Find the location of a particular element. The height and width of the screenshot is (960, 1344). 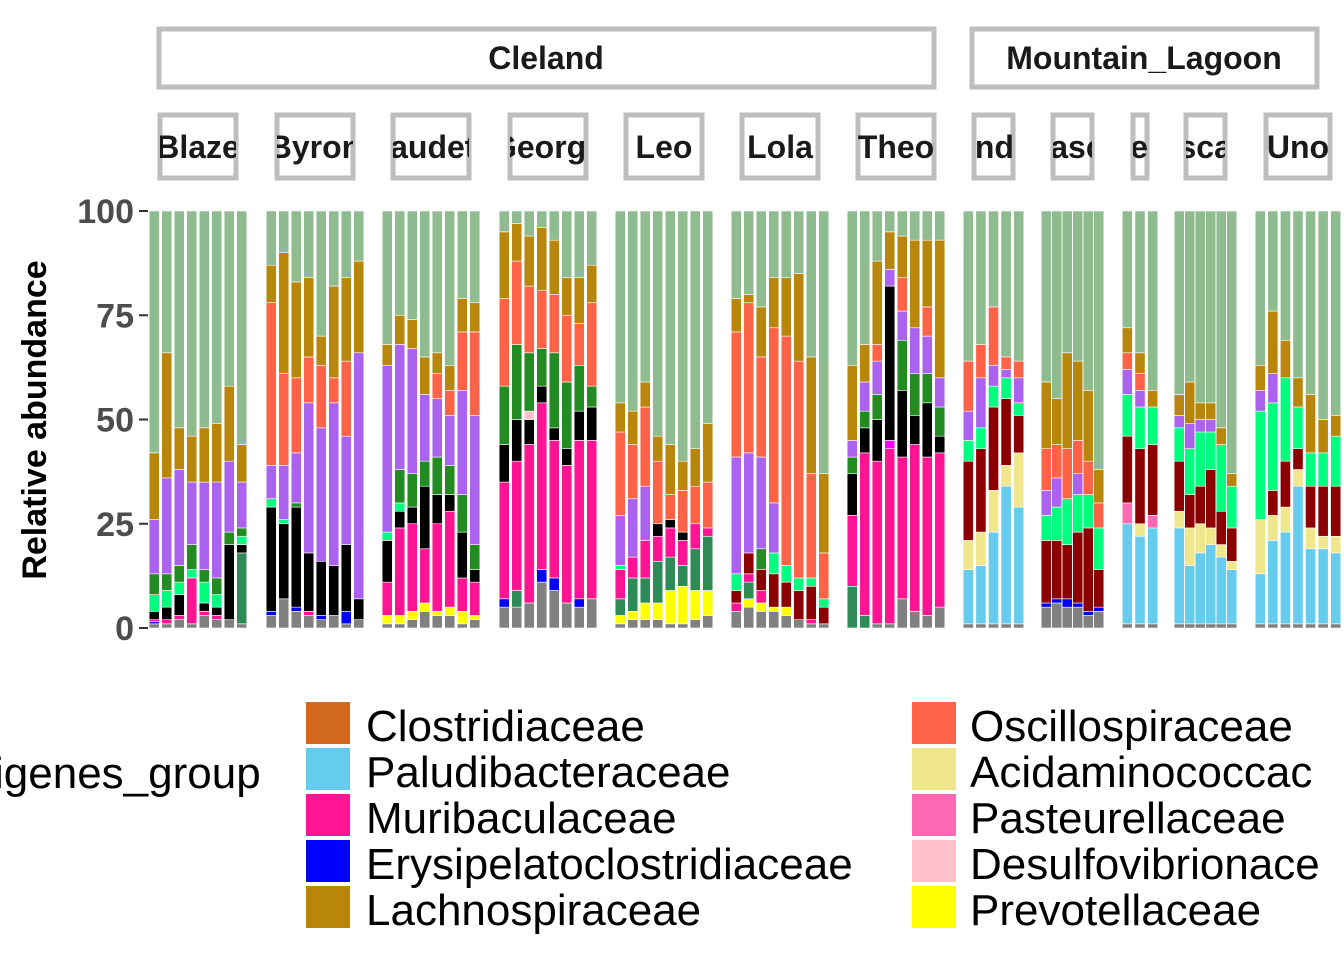

y-axis-title: Relative abundance is located at coordinates (35, 419).